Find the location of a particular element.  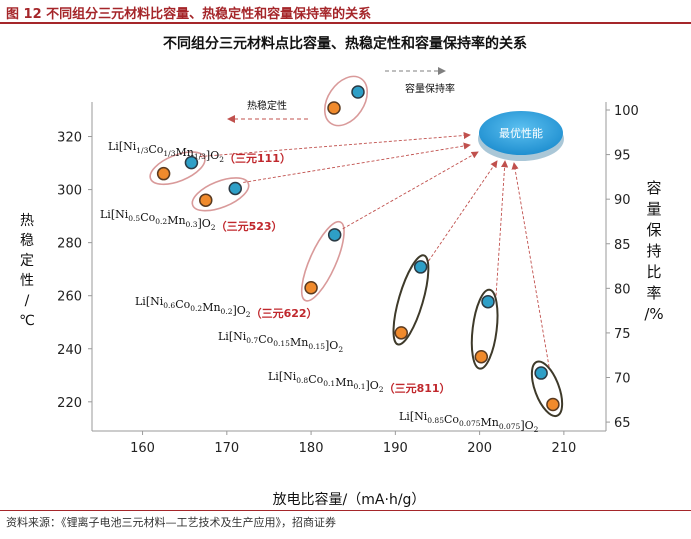

x-tick-label: 160 is located at coordinates (142, 448).